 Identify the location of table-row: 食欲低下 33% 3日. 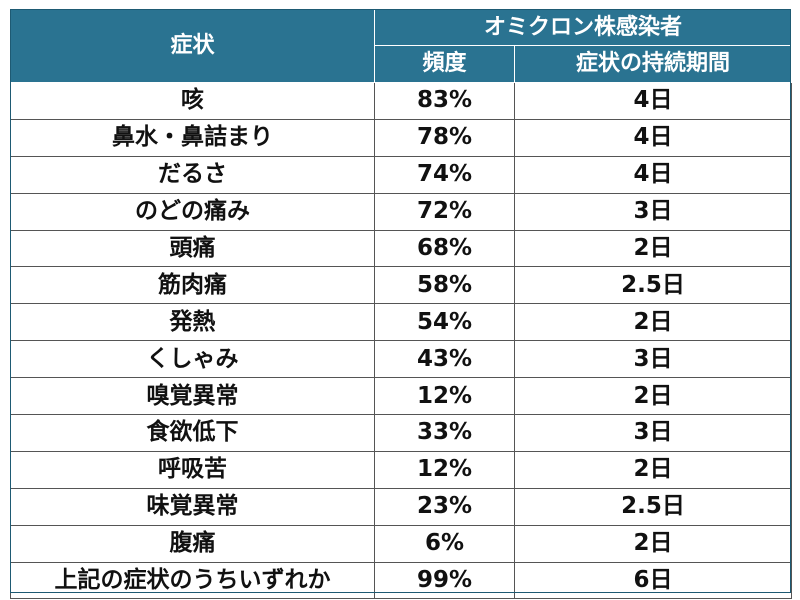
(401, 433).